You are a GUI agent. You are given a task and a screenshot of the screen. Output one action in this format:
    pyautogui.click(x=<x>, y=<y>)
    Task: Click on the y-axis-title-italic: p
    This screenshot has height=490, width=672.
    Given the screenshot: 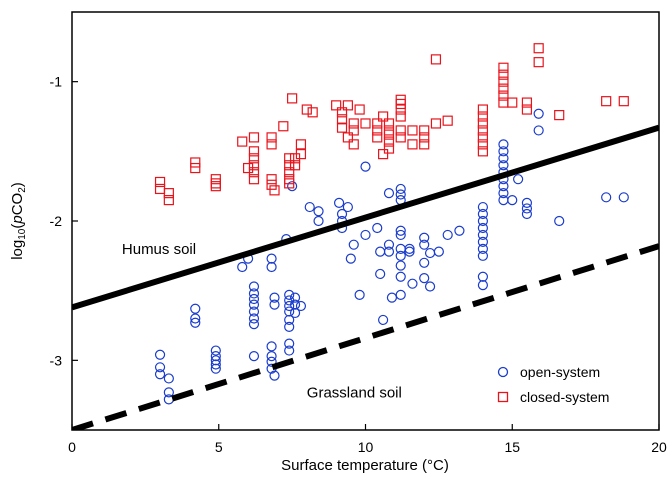 What is the action you would take?
    pyautogui.click(x=17, y=219)
    